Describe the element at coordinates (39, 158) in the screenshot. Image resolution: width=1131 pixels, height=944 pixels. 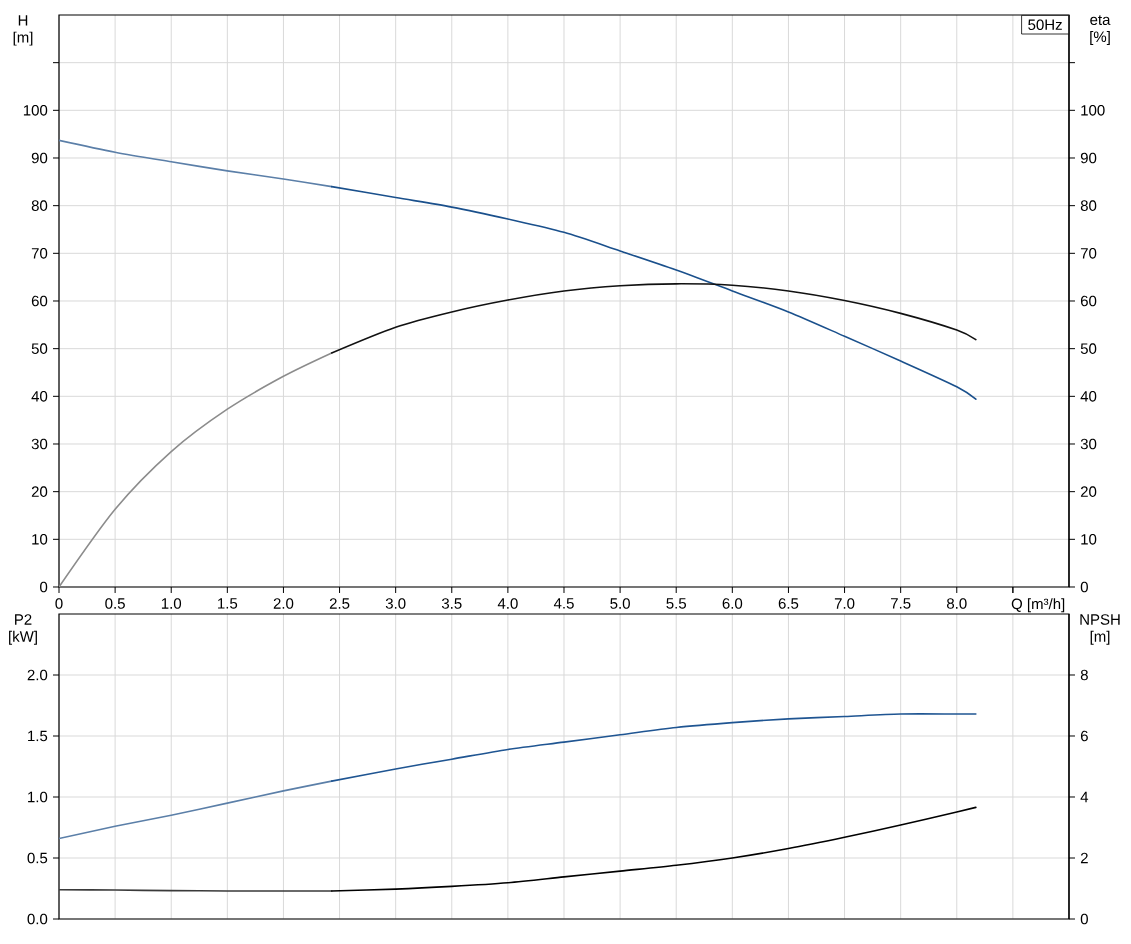
I see `y-tick-label: 90` at that location.